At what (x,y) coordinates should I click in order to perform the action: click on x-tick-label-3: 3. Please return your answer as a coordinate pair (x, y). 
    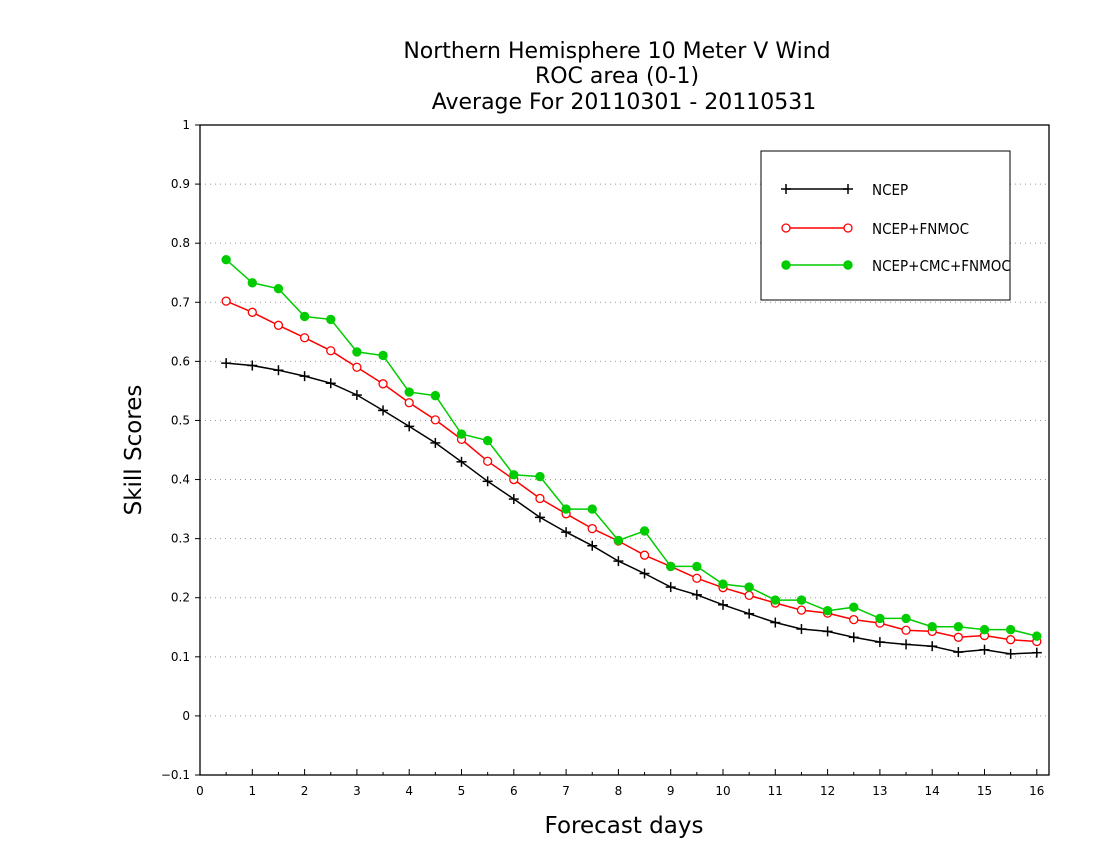
    Looking at the image, I should click on (357, 791).